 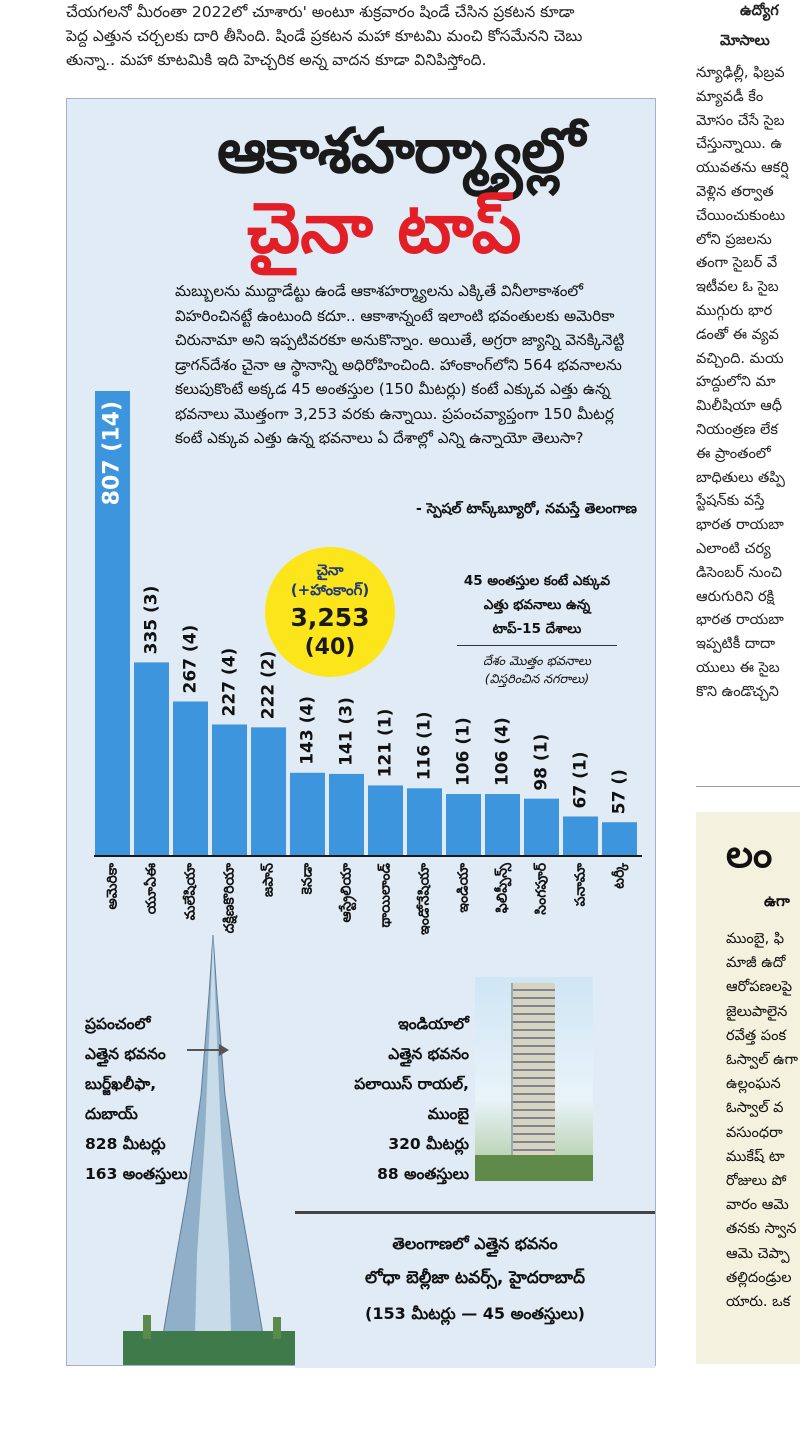 I want to click on article-line: లోని ప్రజలను, so click(x=734, y=239).